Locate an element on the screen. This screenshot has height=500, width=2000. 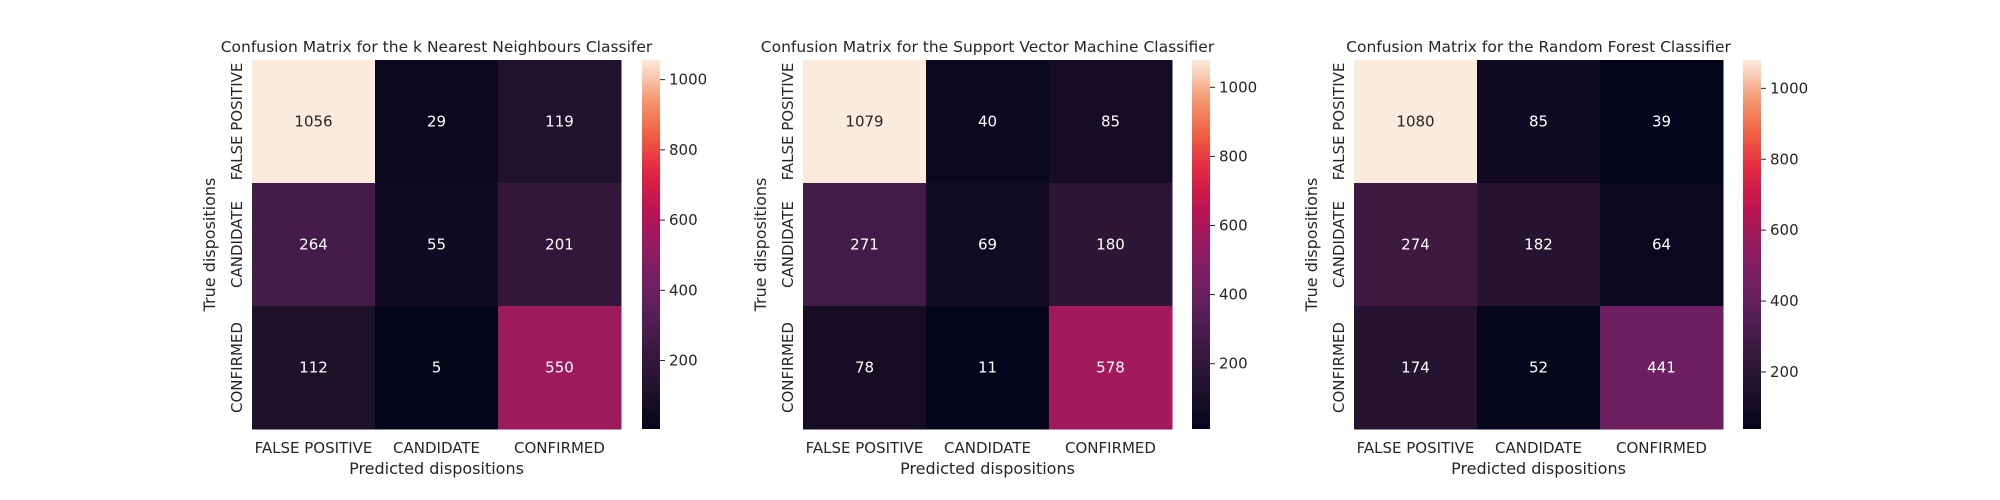
cell-value-label: 1056 is located at coordinates (313, 122).